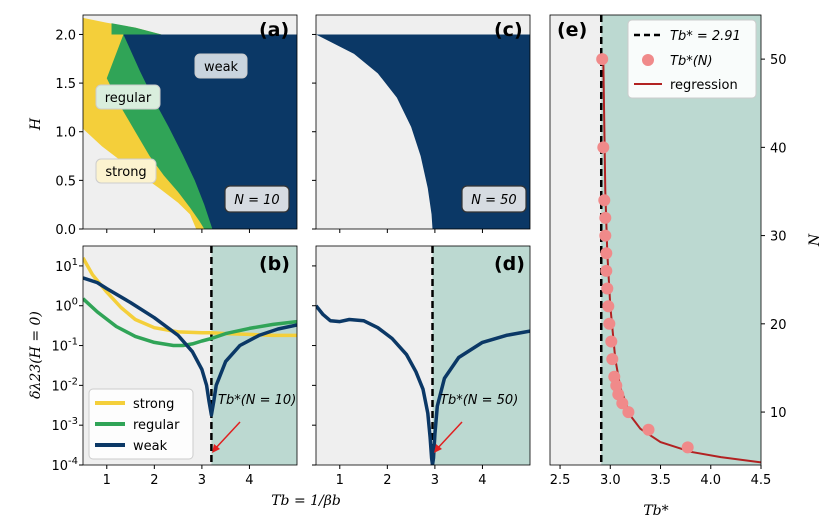 The height and width of the screenshot is (532, 831). What do you see at coordinates (306, 501) in the screenshot?
I see `x-axis-label-Tb: Tb = 1/βb` at bounding box center [306, 501].